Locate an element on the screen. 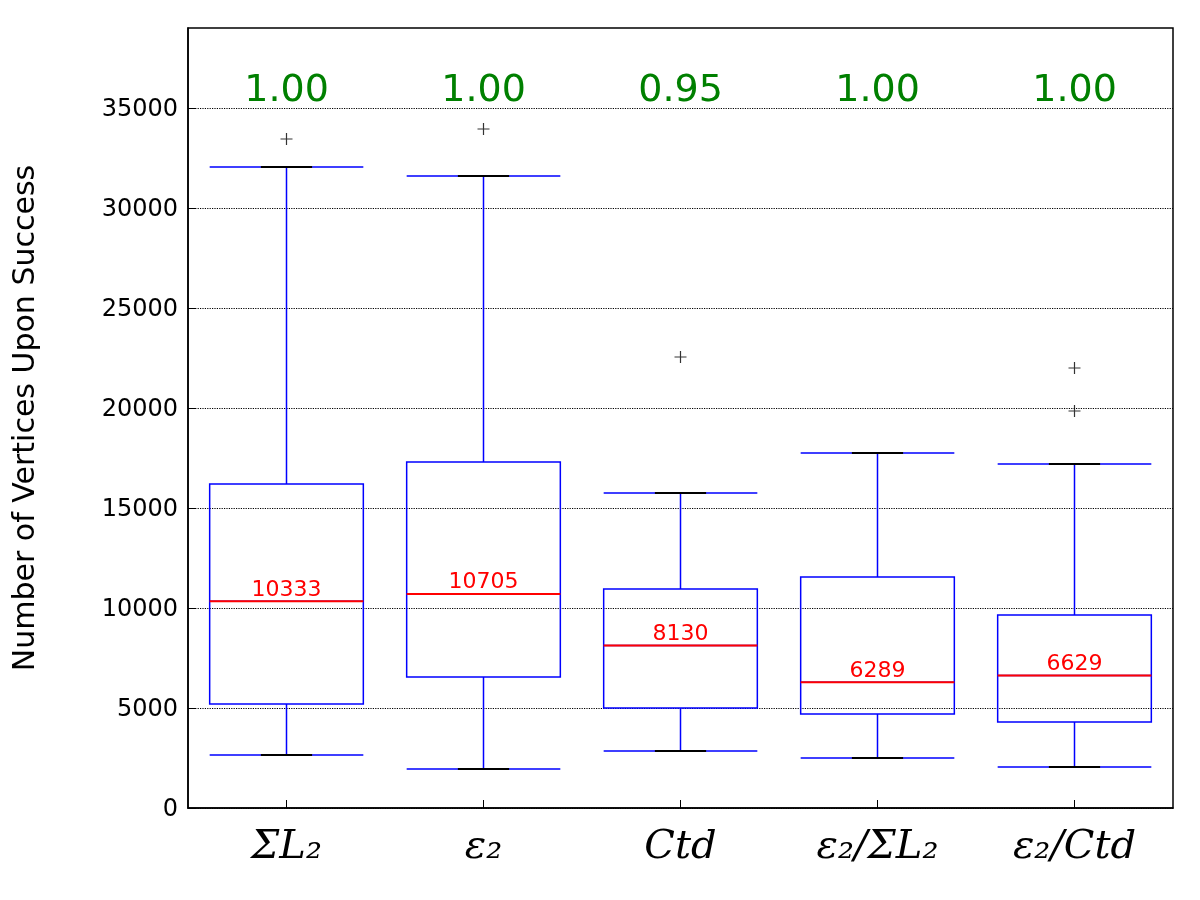 The width and height of the screenshot is (1200, 900). x-tick-label: Ctd is located at coordinates (680, 844).